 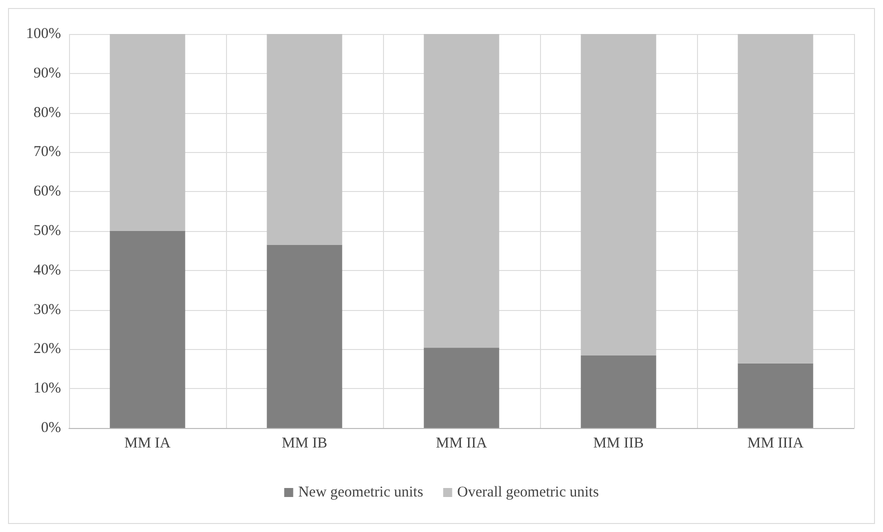 I want to click on y-tick-label: 50%, so click(x=47, y=231).